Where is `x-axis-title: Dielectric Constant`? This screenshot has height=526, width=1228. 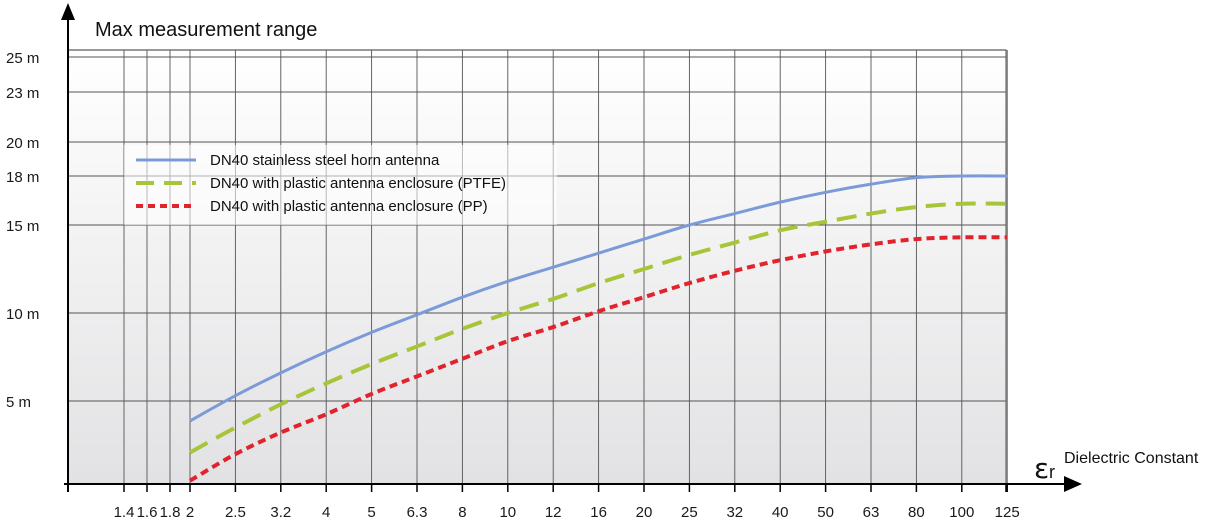
x-axis-title: Dielectric Constant is located at coordinates (1131, 458).